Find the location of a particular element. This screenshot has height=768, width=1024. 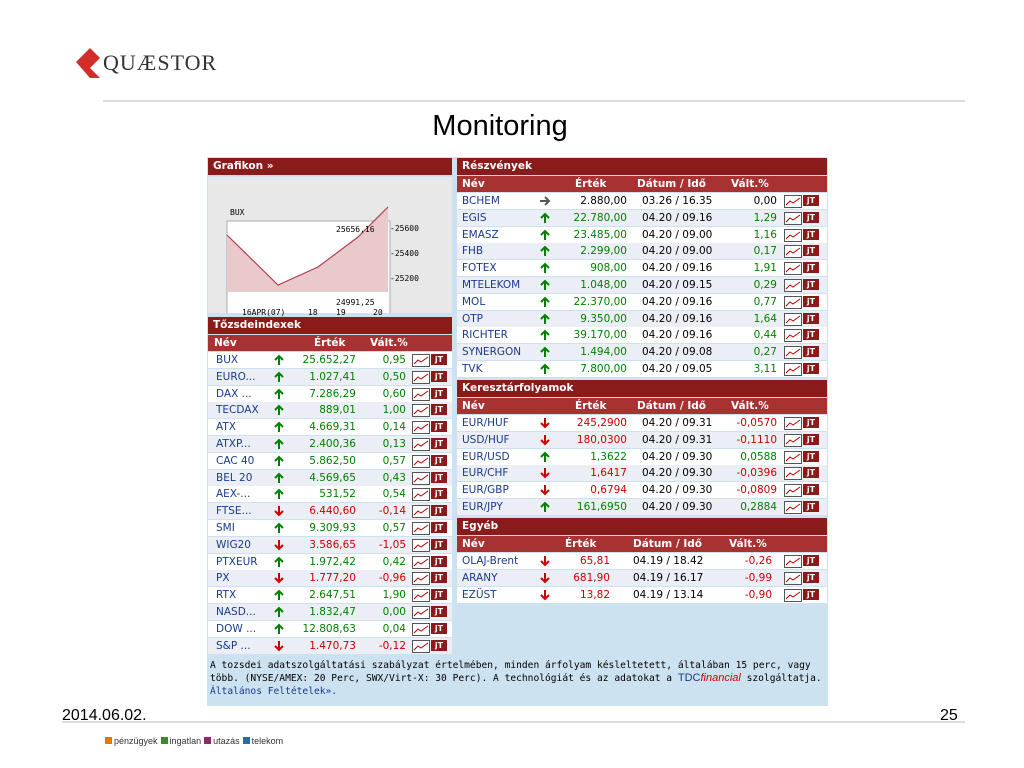

footer-link: pénzügyek is located at coordinates (136, 741).